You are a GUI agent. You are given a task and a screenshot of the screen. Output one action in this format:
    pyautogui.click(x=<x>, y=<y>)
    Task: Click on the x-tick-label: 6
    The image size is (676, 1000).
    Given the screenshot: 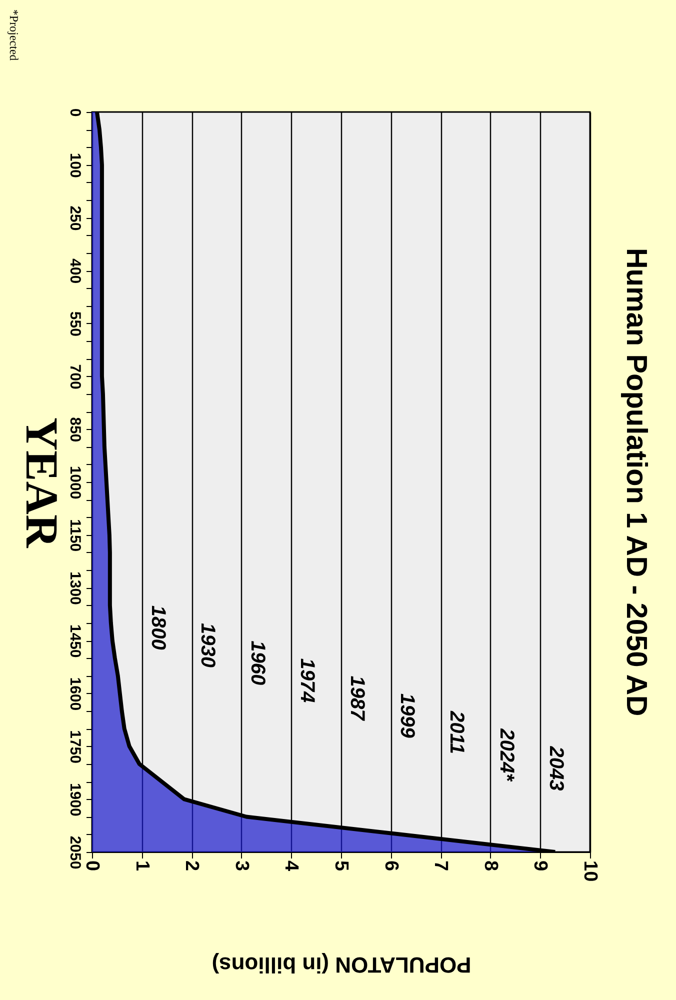 What is the action you would take?
    pyautogui.click(x=391, y=866)
    